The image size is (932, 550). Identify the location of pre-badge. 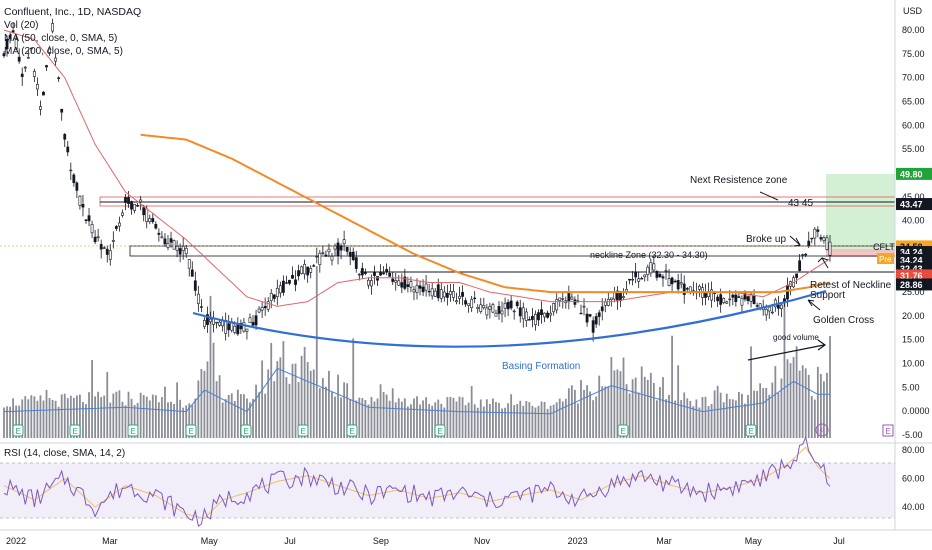
(885, 258).